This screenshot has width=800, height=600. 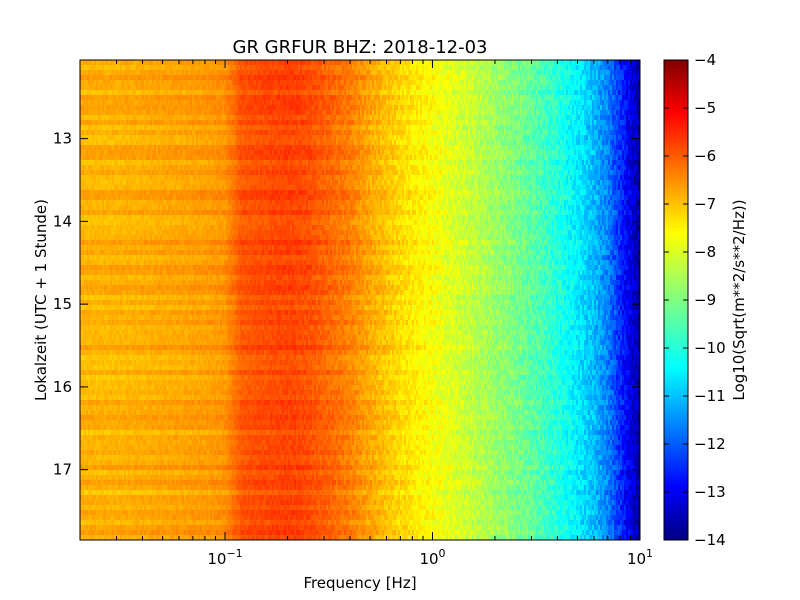 I want to click on y-tick-label: 14, so click(x=62, y=221).